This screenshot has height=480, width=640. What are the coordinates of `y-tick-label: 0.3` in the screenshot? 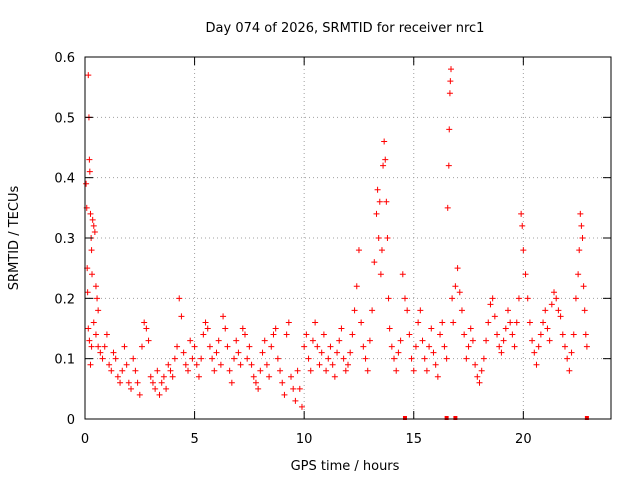 It's located at (64, 239).